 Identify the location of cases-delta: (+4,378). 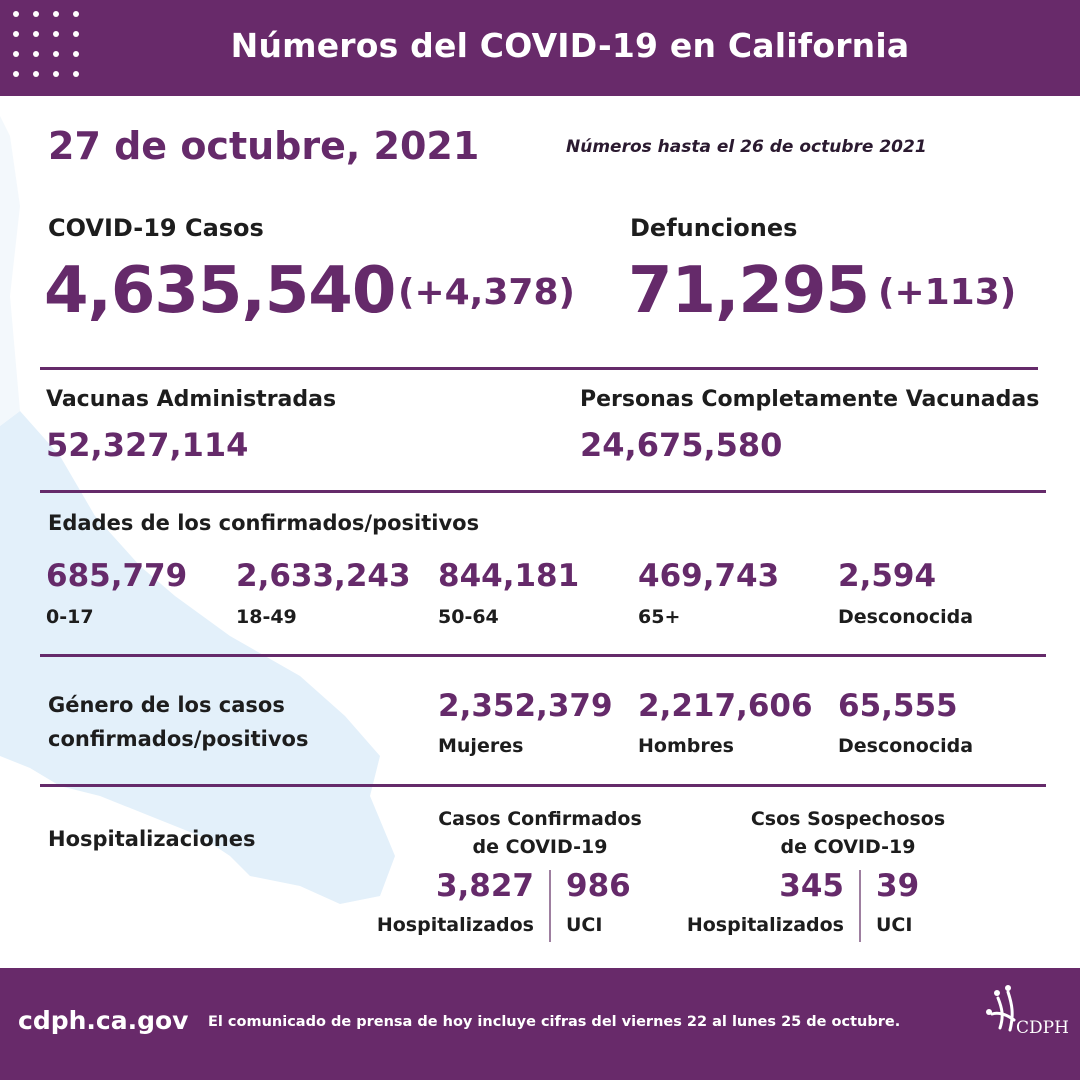
(486, 292).